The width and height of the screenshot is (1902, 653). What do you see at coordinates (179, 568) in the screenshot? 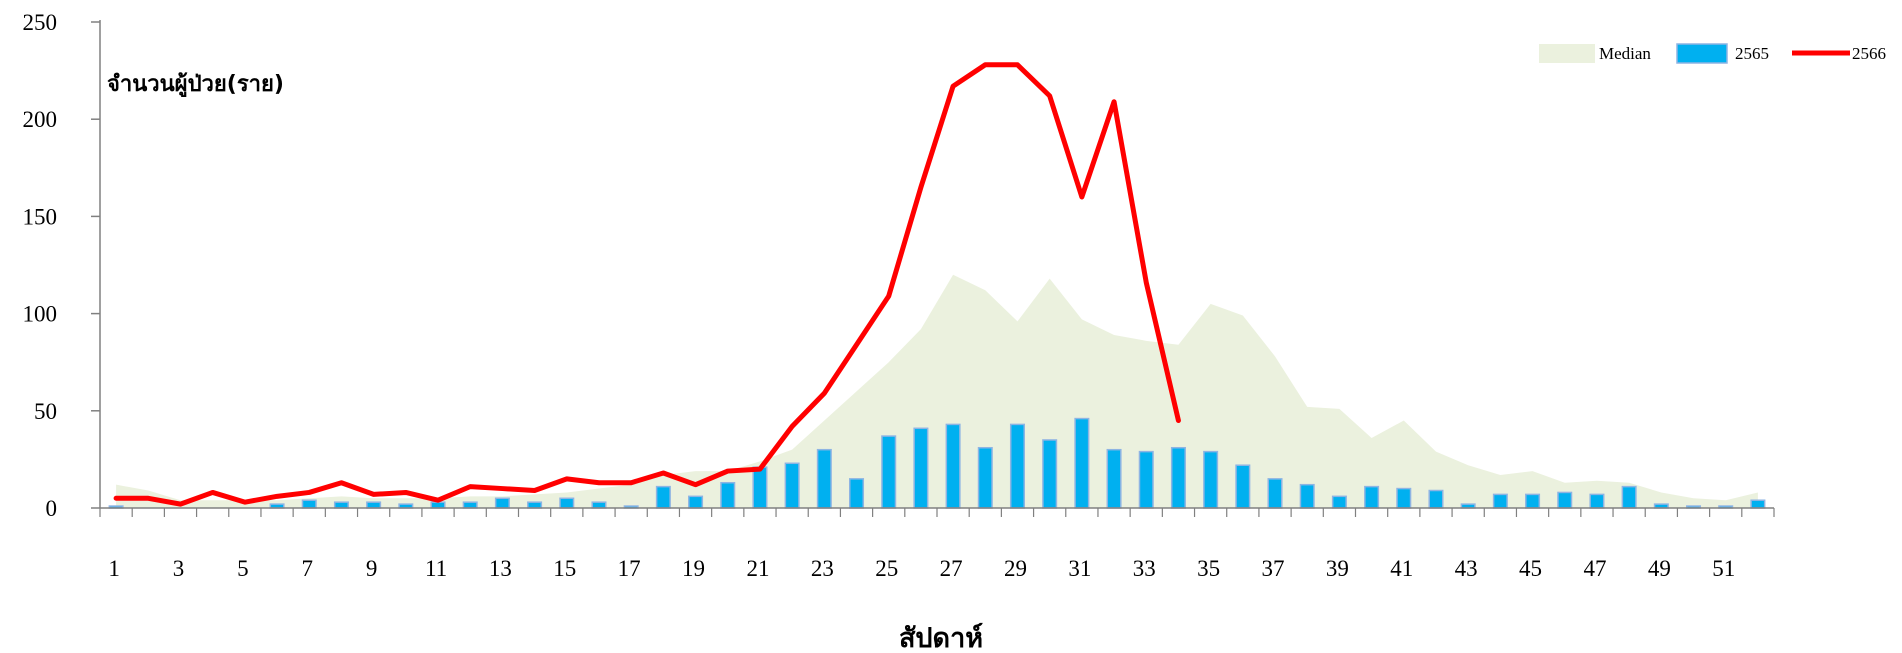
I see `x-tick-label: 3` at bounding box center [179, 568].